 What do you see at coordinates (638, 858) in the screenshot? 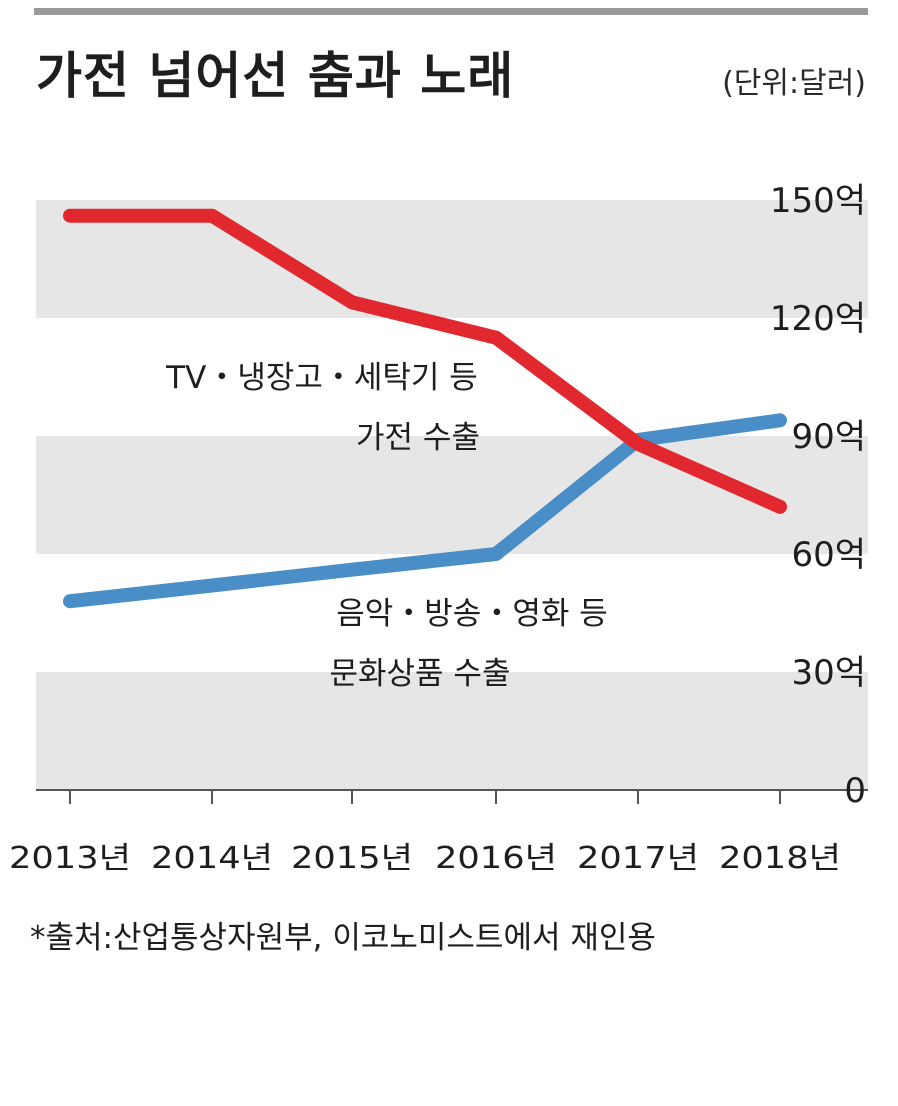
I see `x-tick-label: 2017년` at bounding box center [638, 858].